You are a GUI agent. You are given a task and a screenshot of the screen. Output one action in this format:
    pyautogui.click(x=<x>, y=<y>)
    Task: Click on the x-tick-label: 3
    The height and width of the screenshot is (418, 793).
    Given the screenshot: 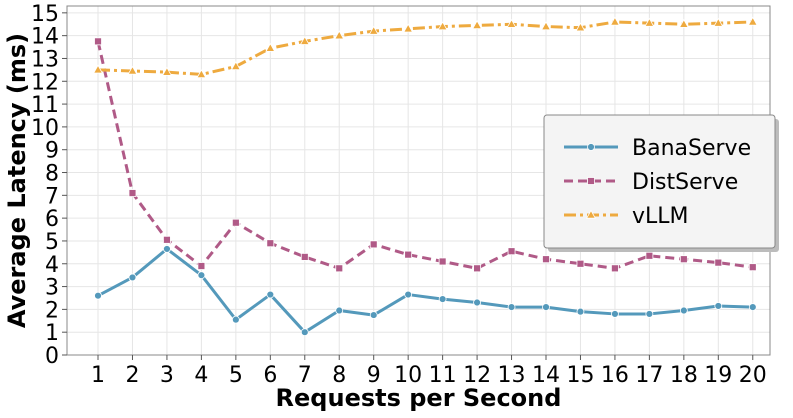 What is the action you would take?
    pyautogui.click(x=167, y=375)
    